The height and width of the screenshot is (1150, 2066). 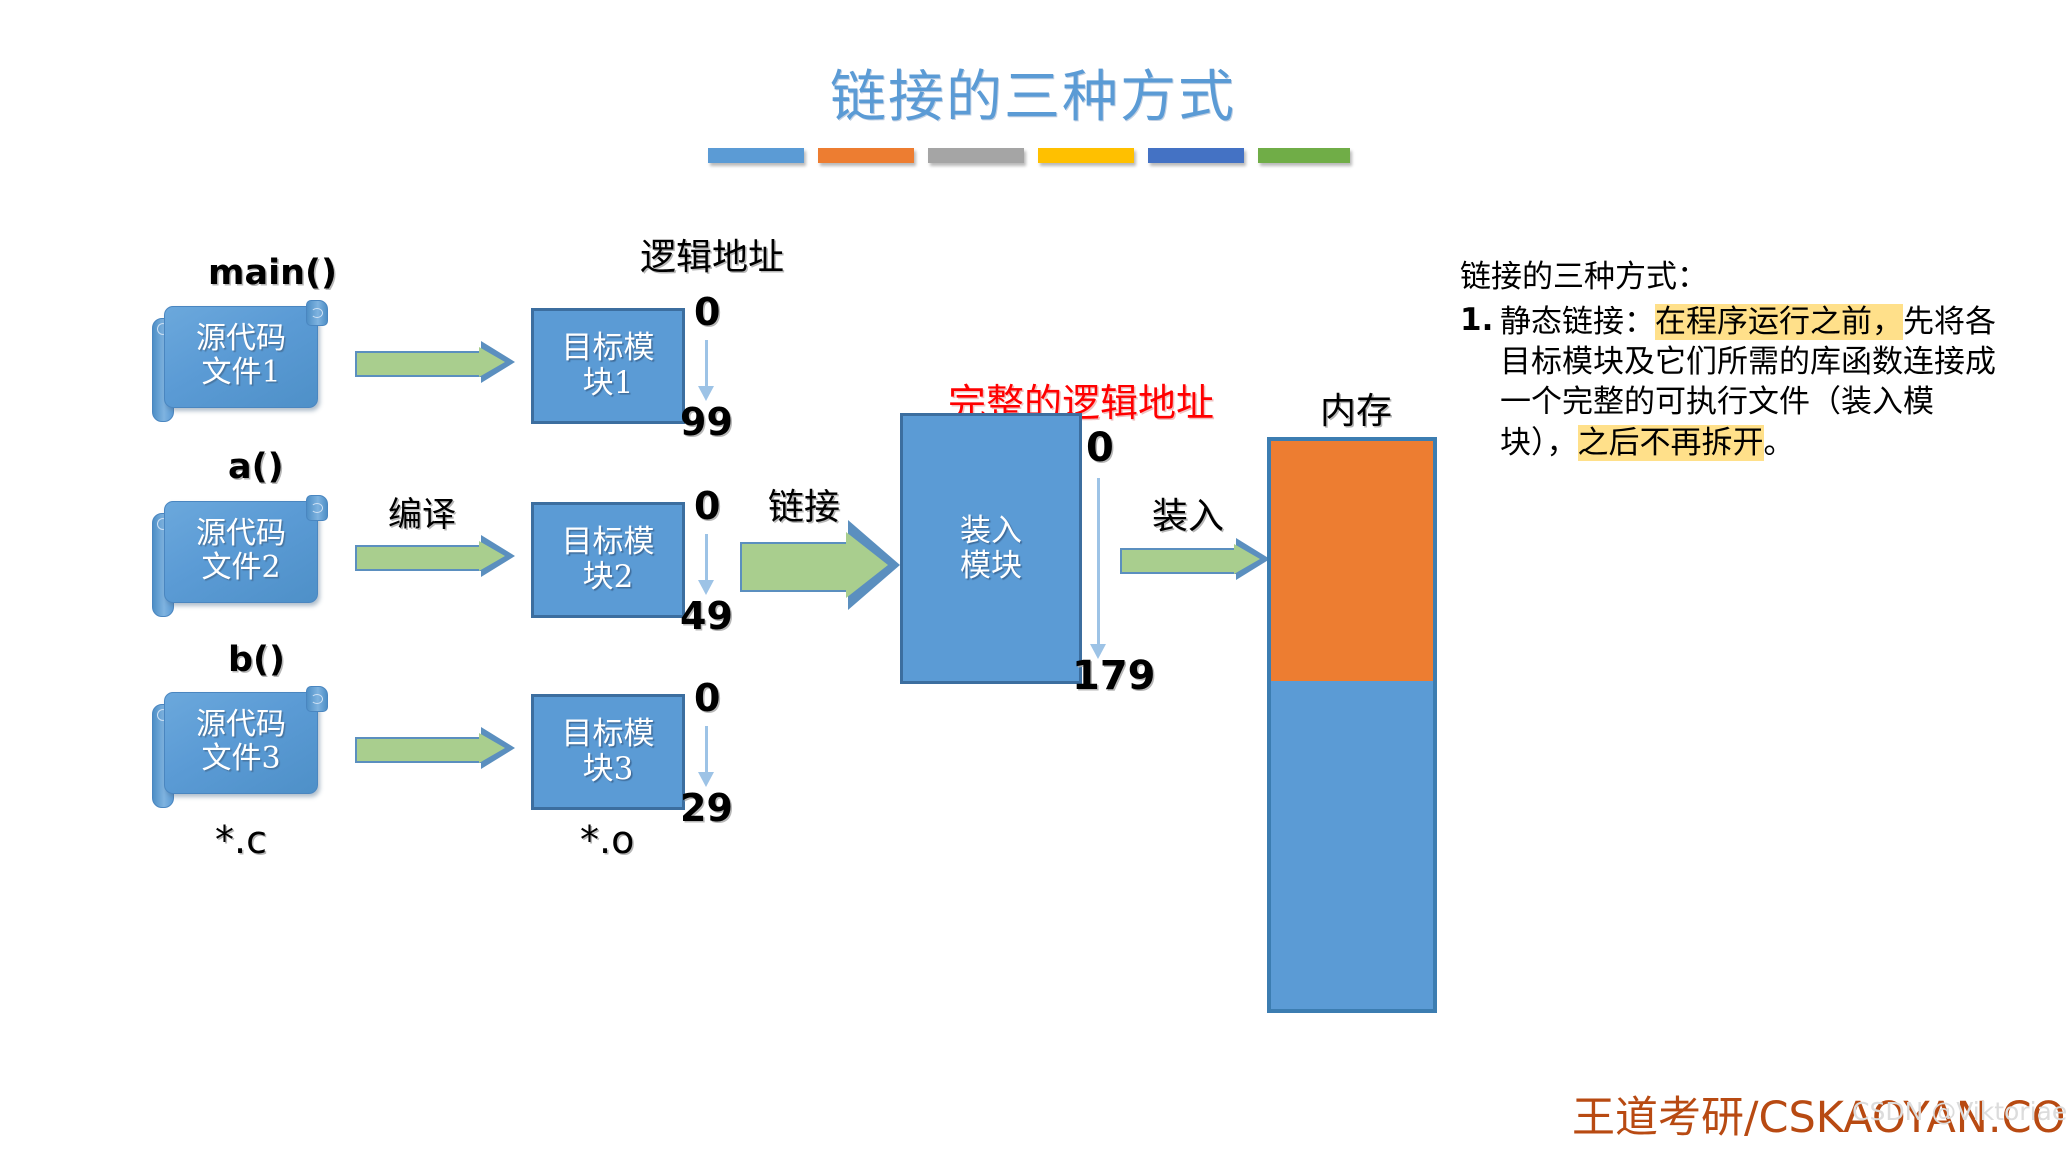 I want to click on watermark-primary: 王道考研/CSKAOYAN.COM, so click(x=1819, y=1118).